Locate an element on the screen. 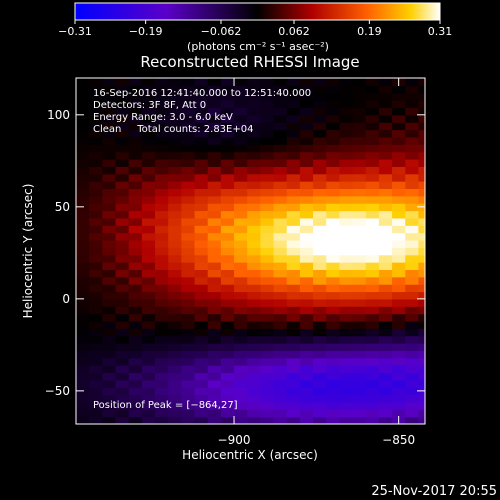 This screenshot has width=500, height=500. x-tick-label: −850 is located at coordinates (398, 440).